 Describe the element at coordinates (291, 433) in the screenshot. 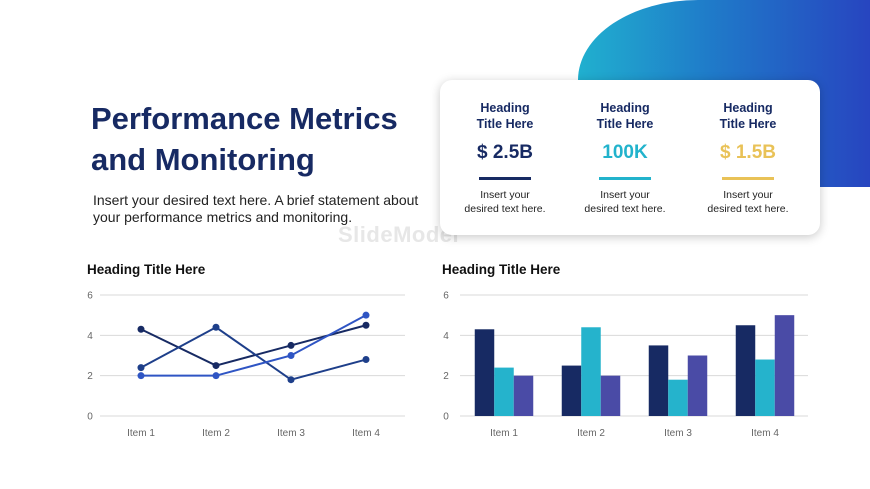

I see `line-chart-xtick-label: Item 3` at that location.